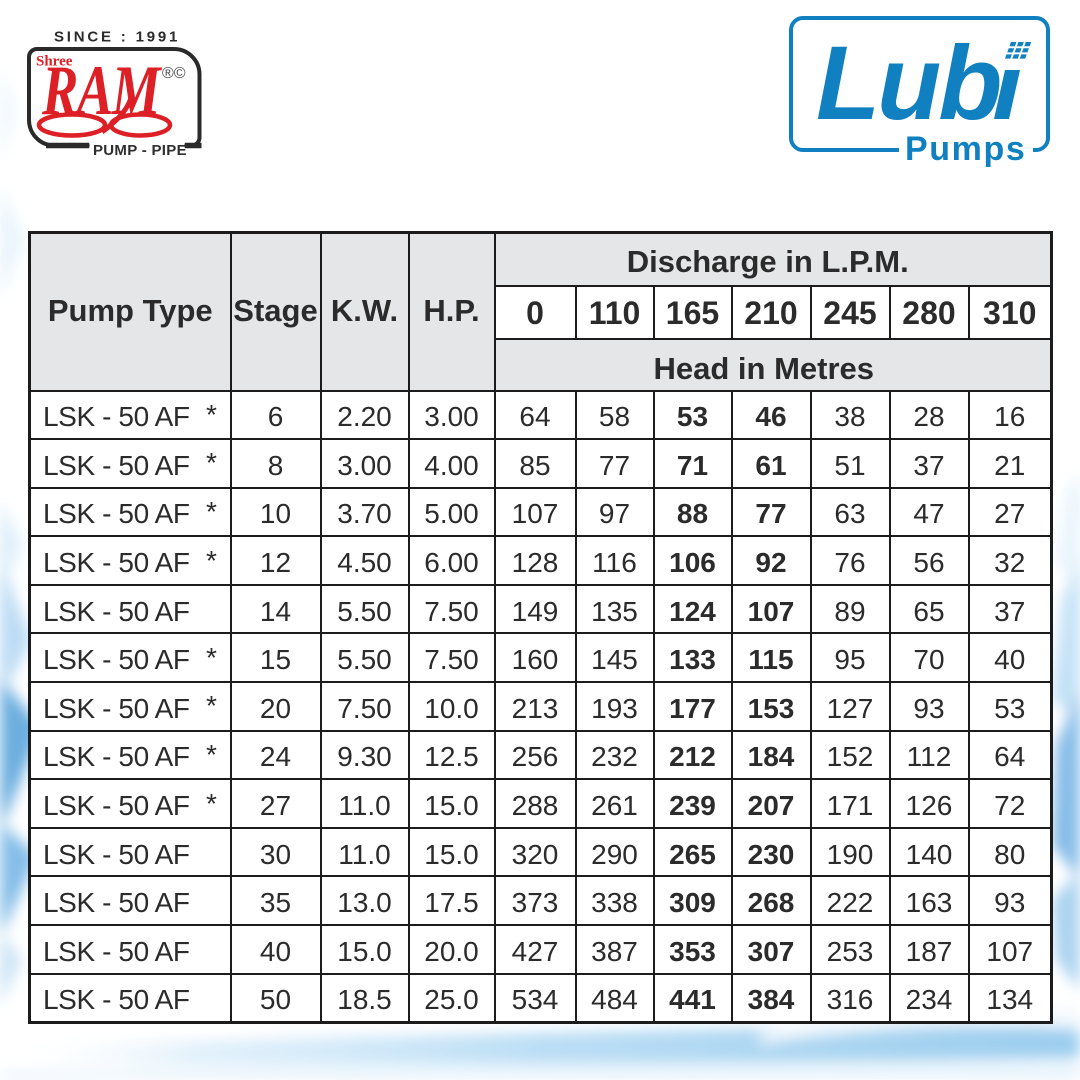  What do you see at coordinates (140, 150) in the screenshot?
I see `svg-text: PUMP - PIPE` at bounding box center [140, 150].